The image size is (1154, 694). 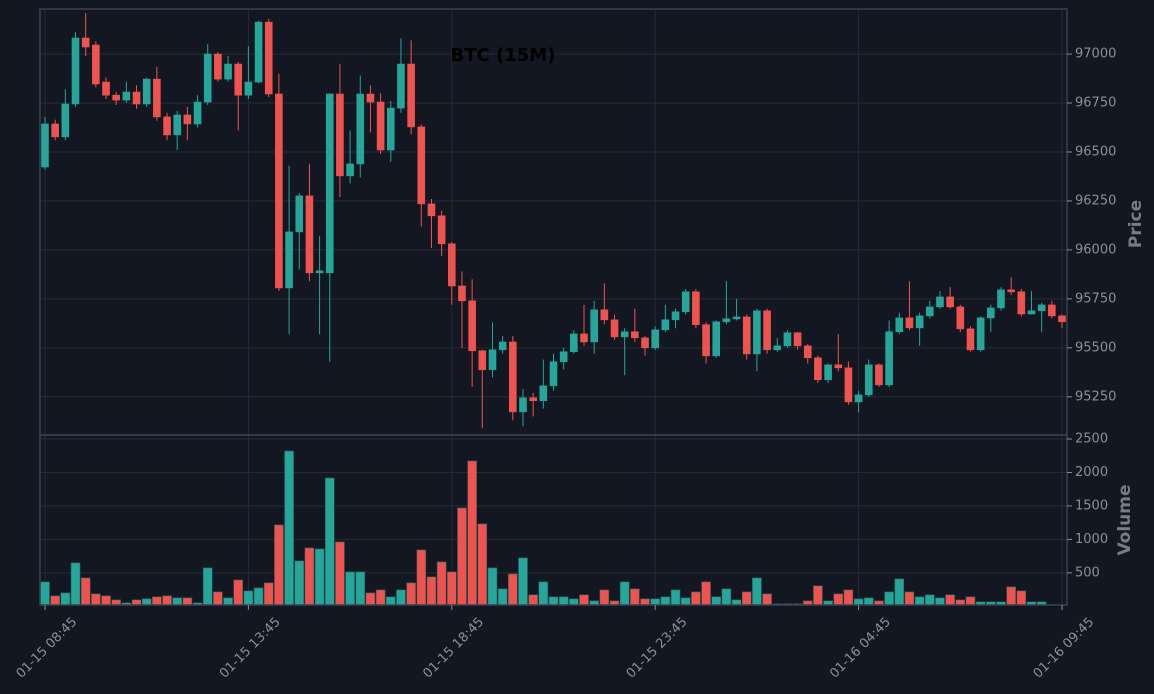 I want to click on y-tick-label: 95750, so click(x=1095, y=298).